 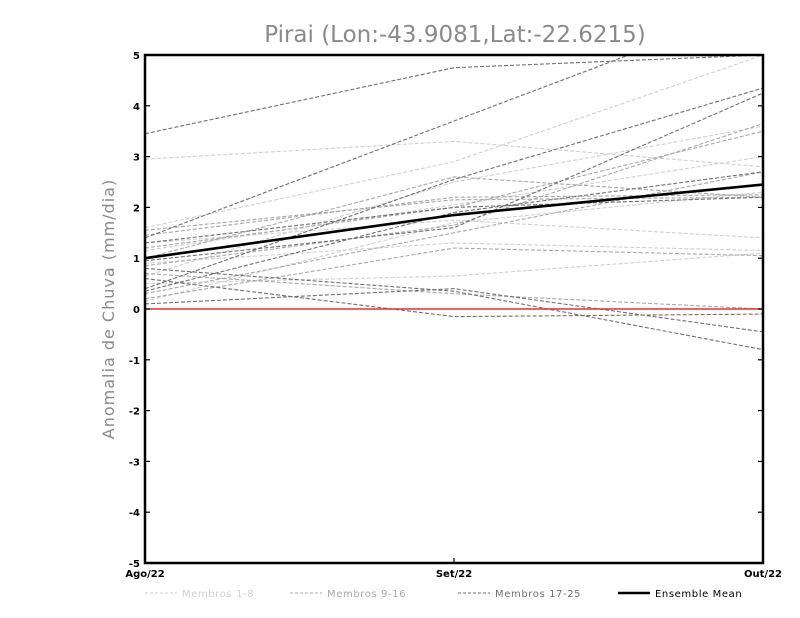 I want to click on x-axis-ticks: Ago/22 Set/22 Out/22, so click(x=453, y=569).